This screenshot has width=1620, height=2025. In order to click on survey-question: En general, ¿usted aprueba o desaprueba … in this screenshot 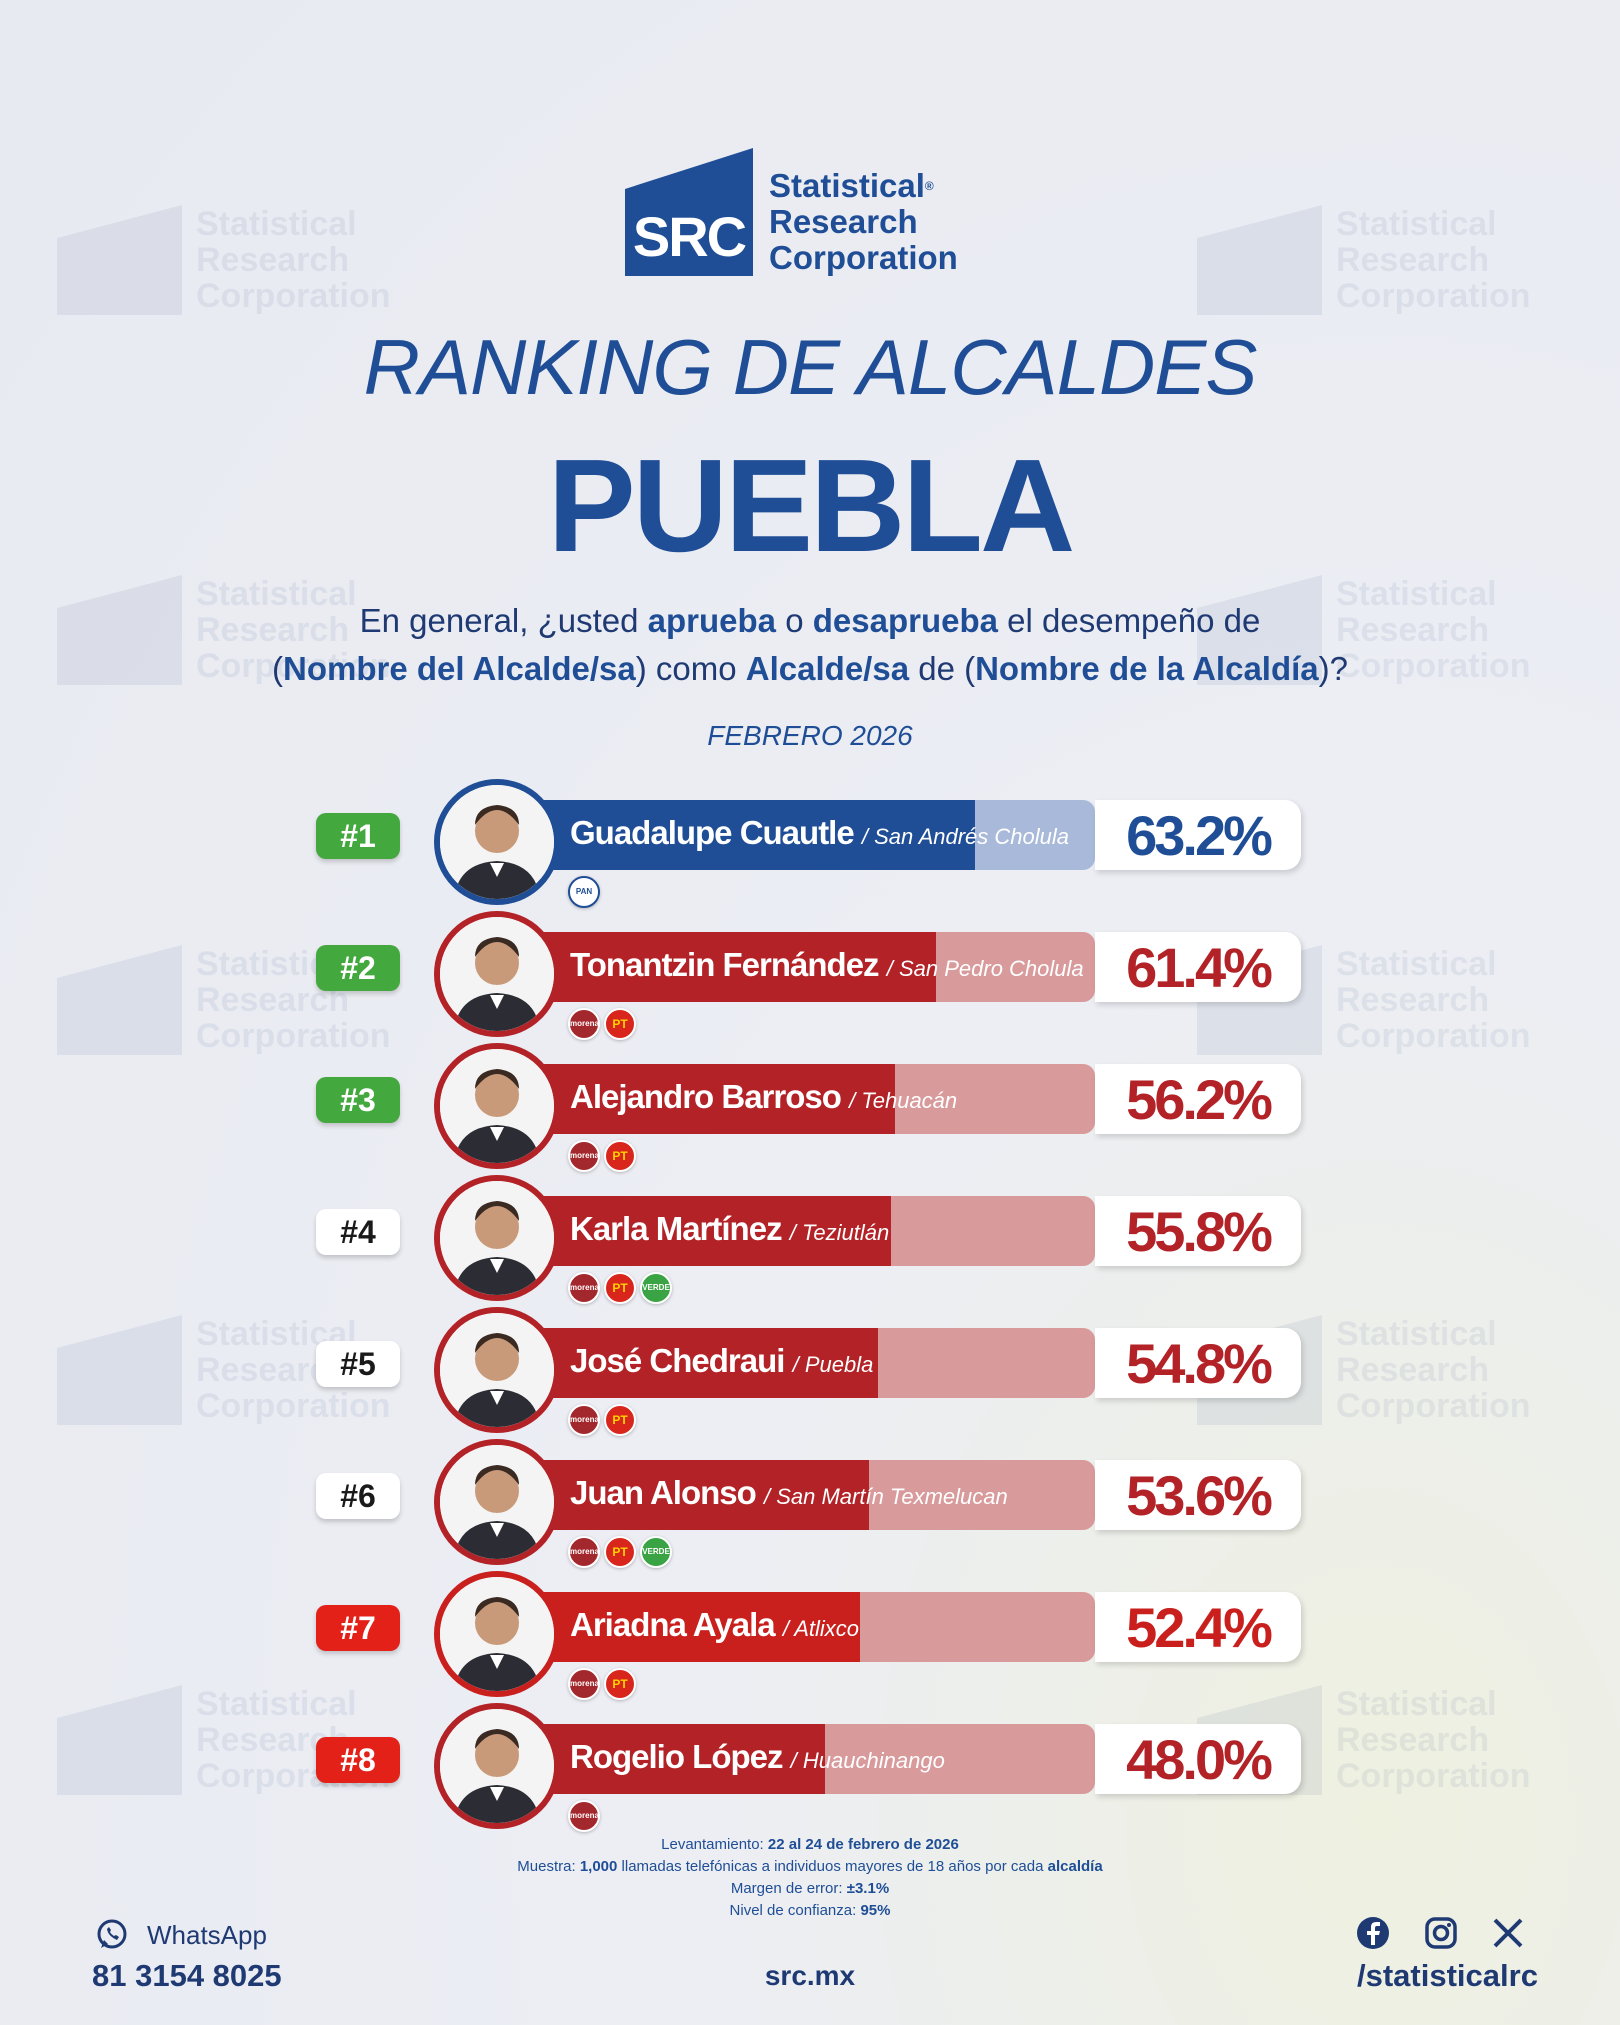, I will do `click(810, 644)`.